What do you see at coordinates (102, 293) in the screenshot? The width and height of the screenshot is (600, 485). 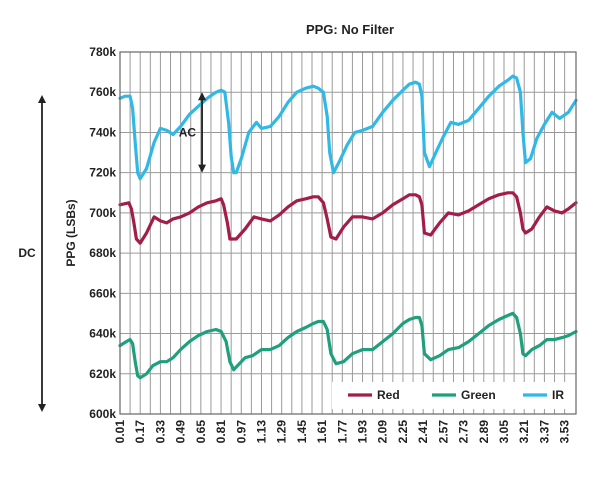 I see `y-tick-label: 660k` at bounding box center [102, 293].